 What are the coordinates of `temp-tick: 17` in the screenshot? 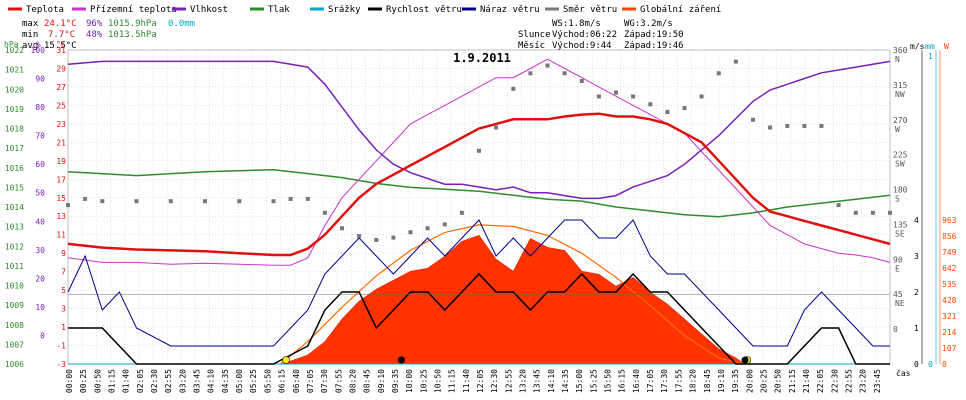 It's located at (61, 179).